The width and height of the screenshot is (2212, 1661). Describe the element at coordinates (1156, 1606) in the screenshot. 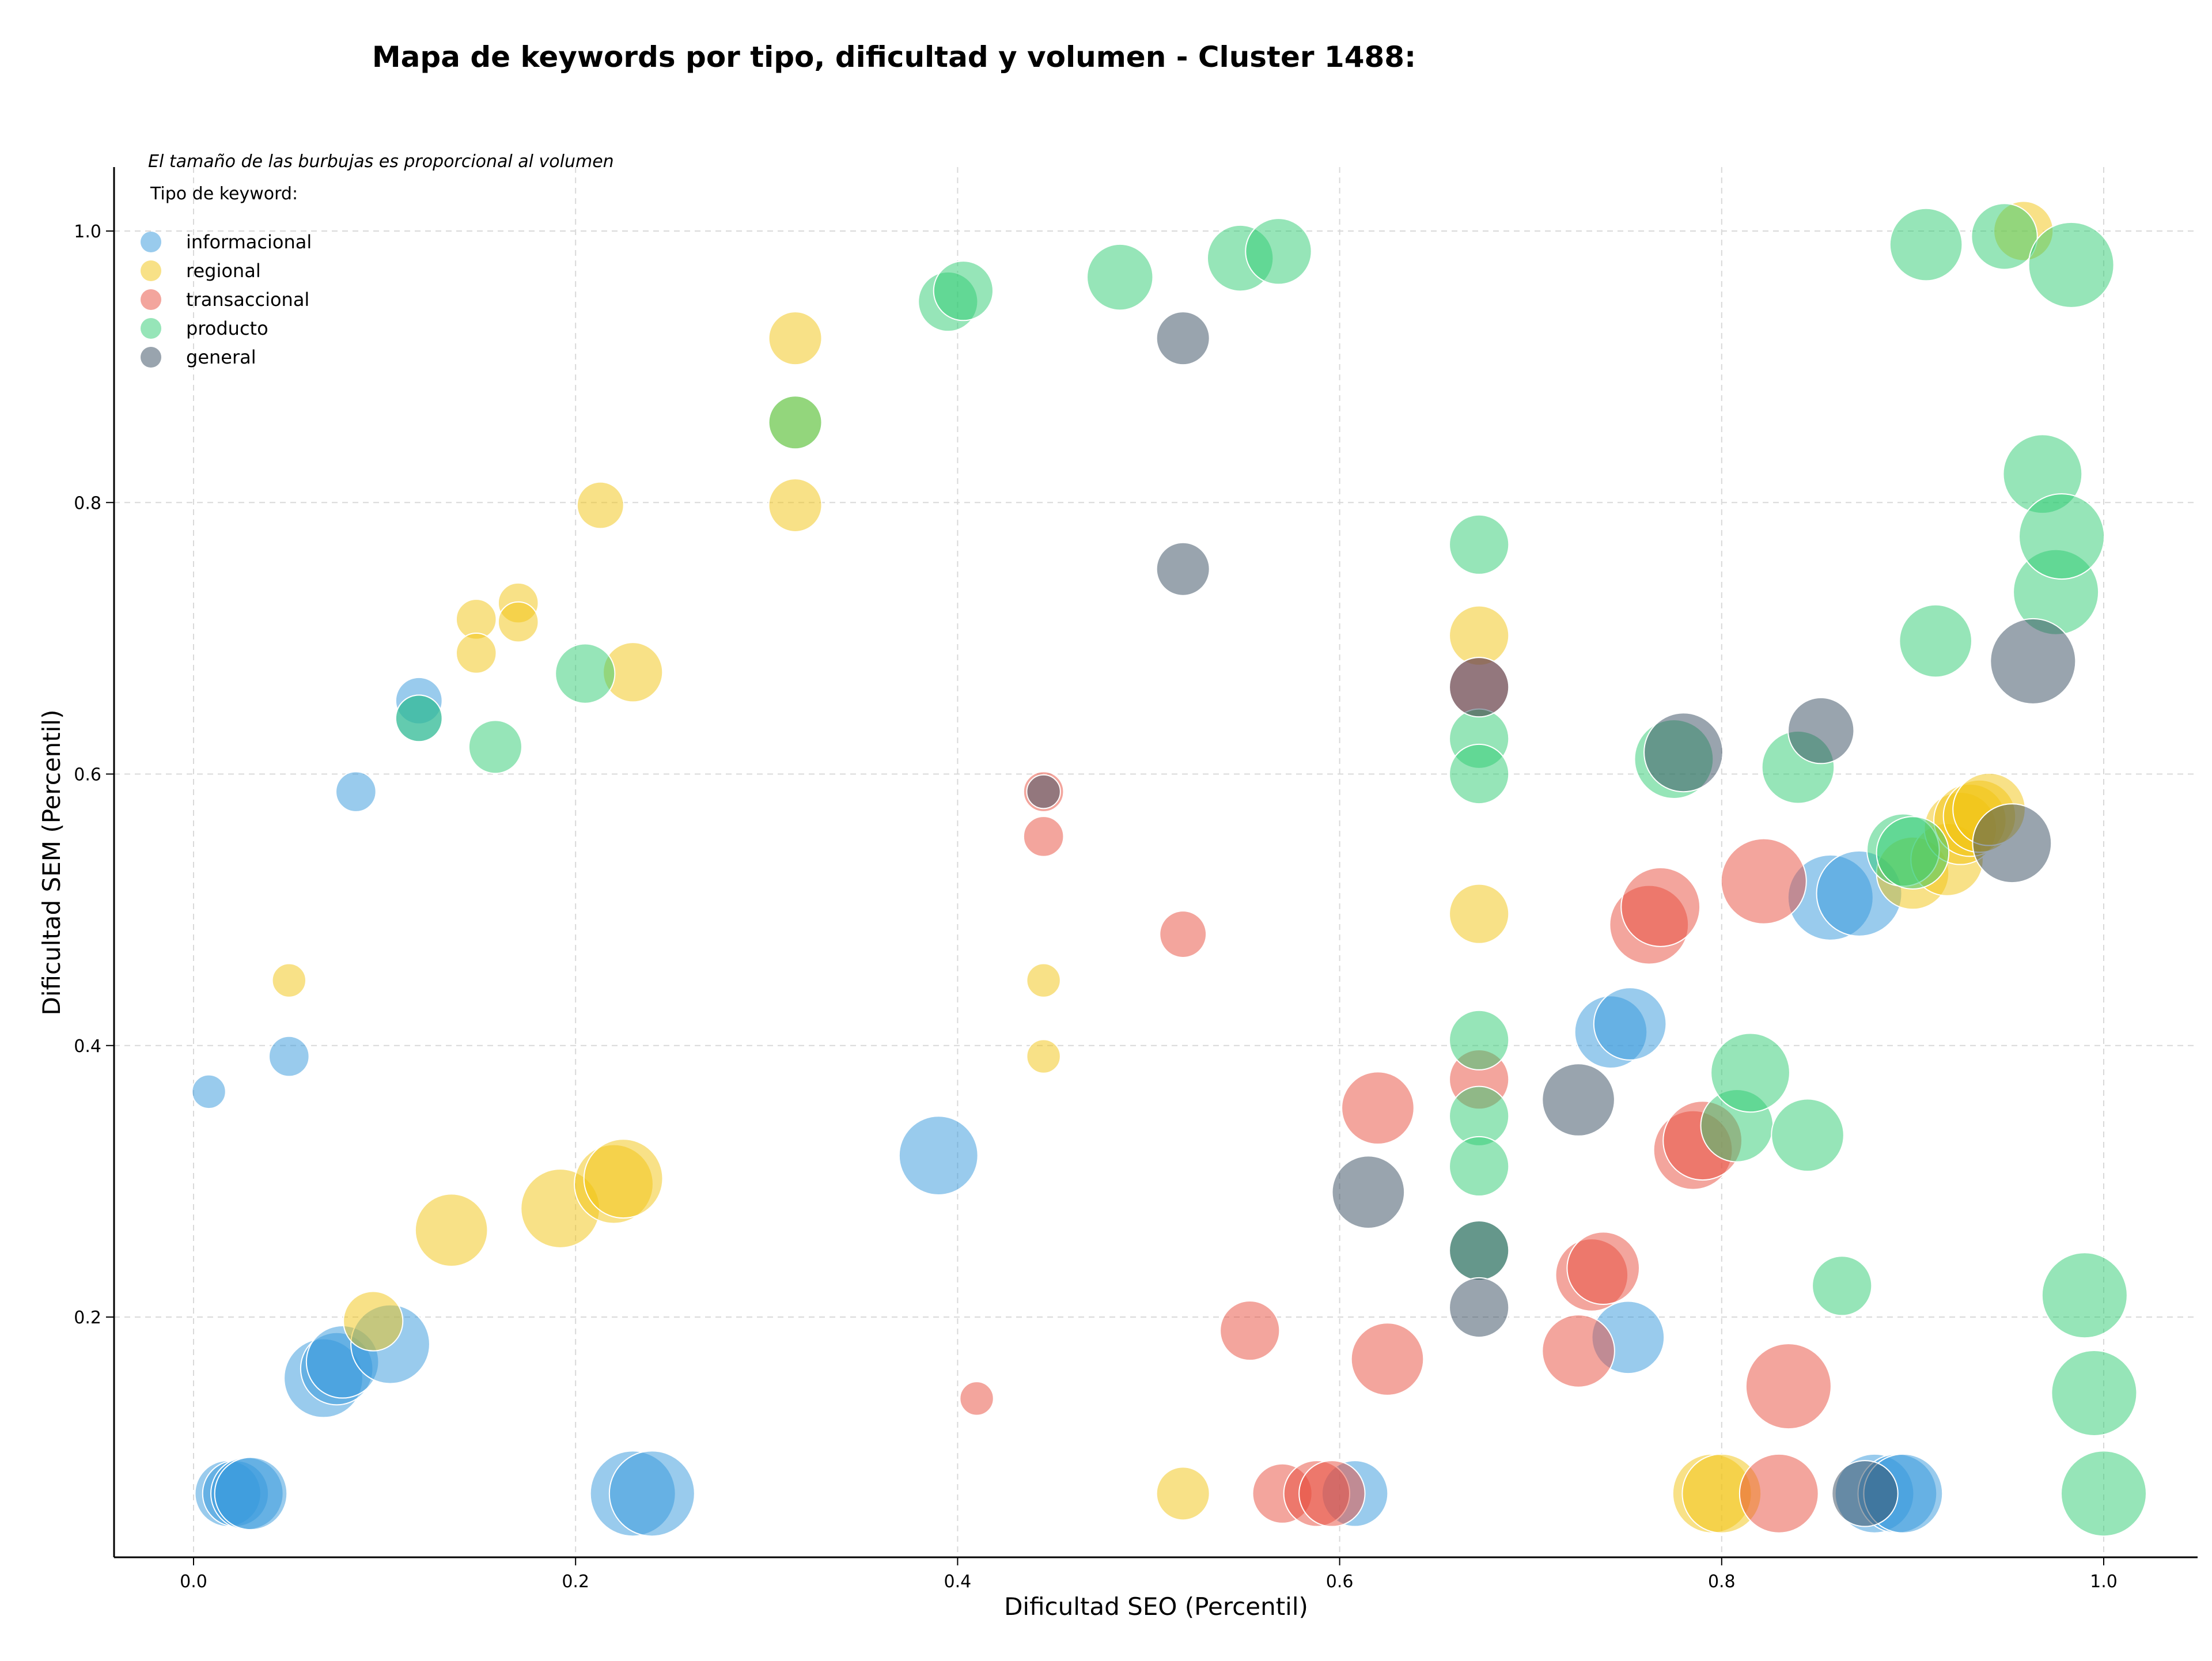

I see `x-axis-label: Dificultad SEO (Percentil)` at that location.